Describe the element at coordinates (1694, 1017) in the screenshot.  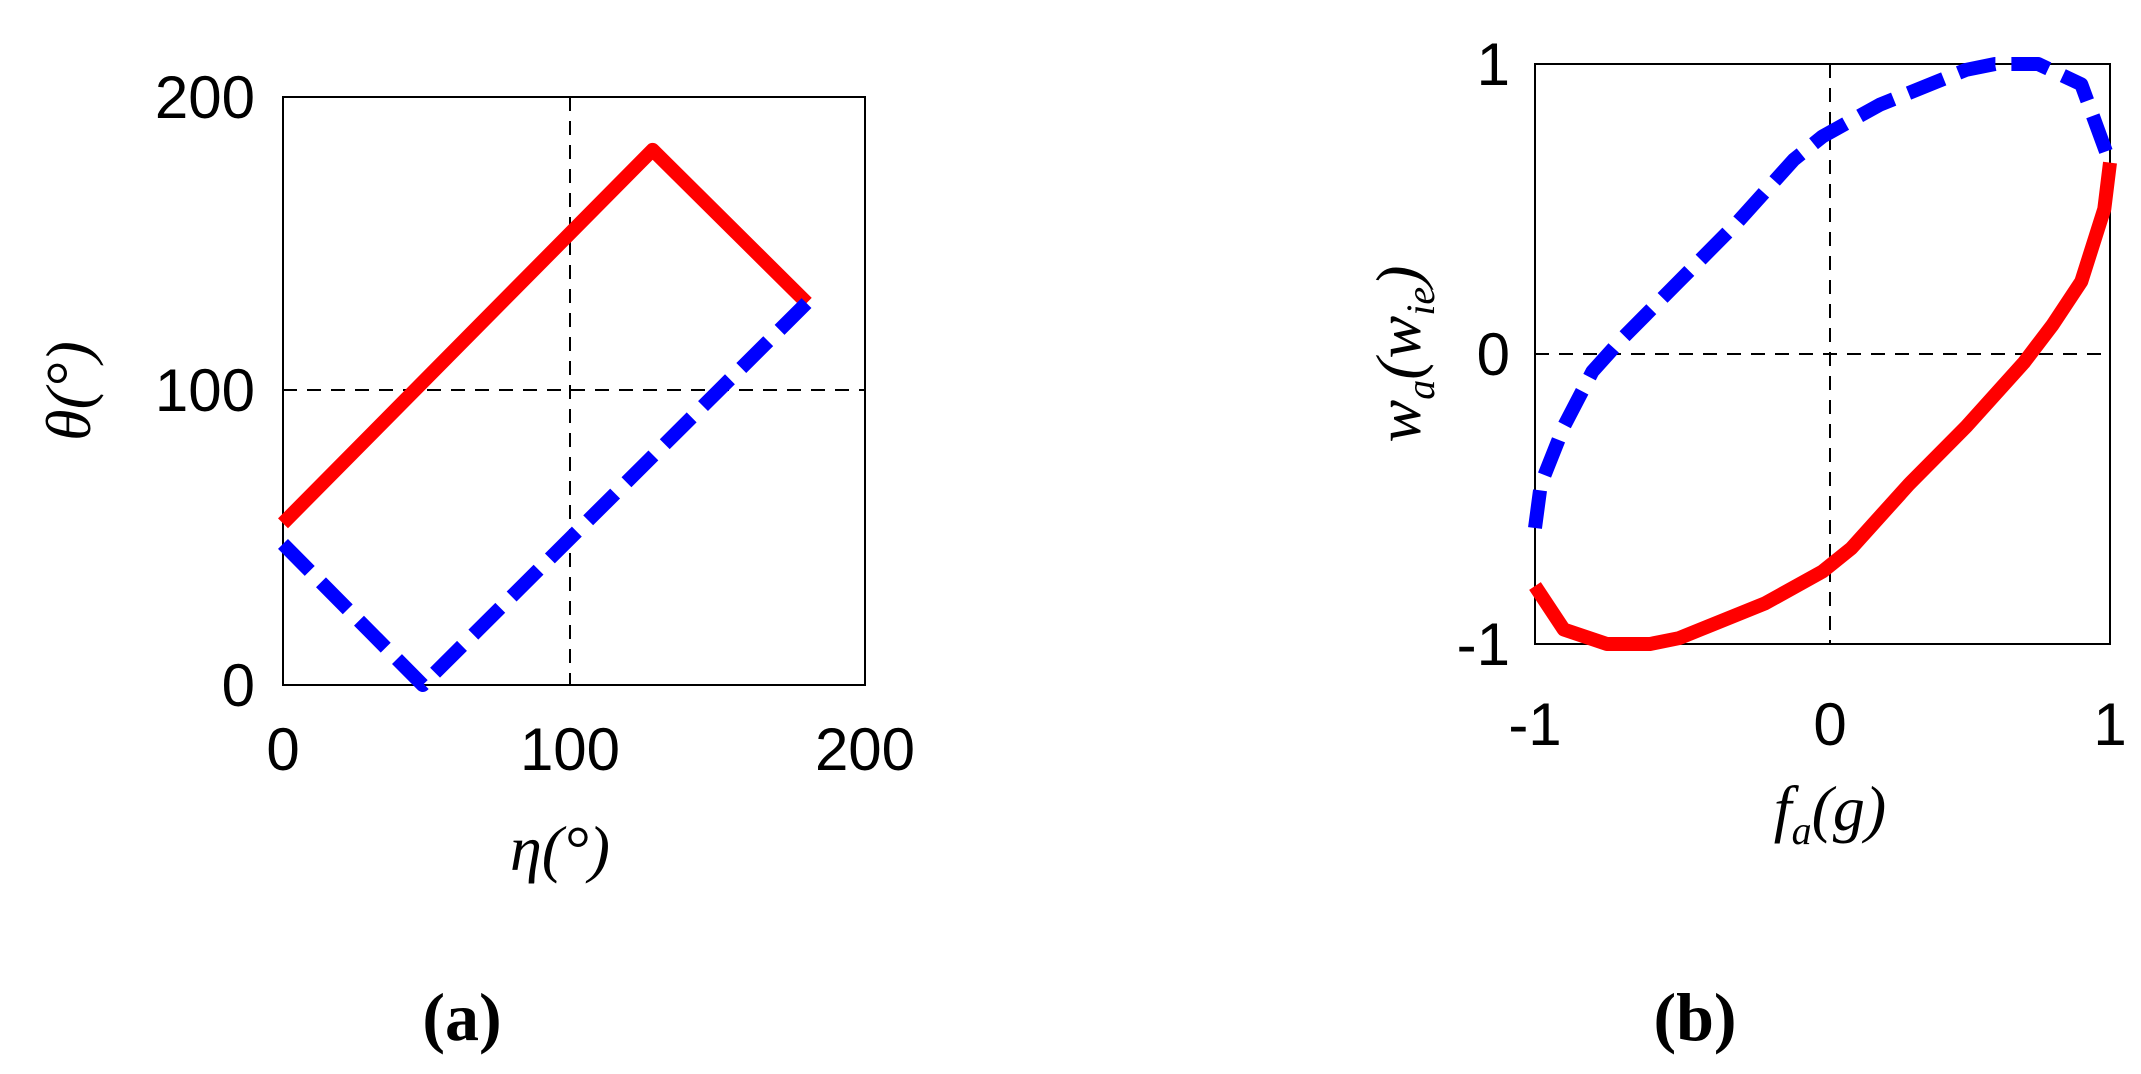
I see `panel-label: (b)` at that location.